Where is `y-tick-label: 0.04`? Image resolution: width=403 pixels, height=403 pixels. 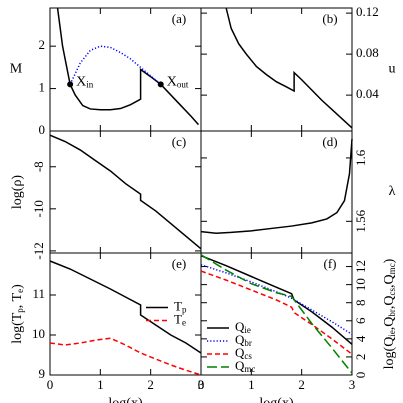
y-tick-label: 0.04 is located at coordinates (367, 93).